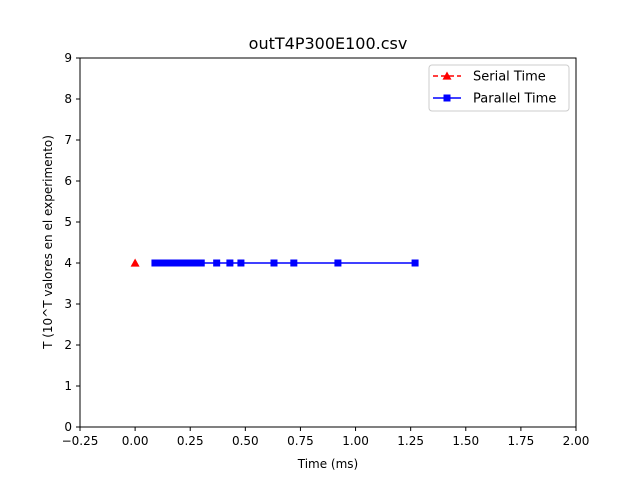 The height and width of the screenshot is (480, 640). What do you see at coordinates (68, 58) in the screenshot?
I see `y-tick-label: 9` at bounding box center [68, 58].